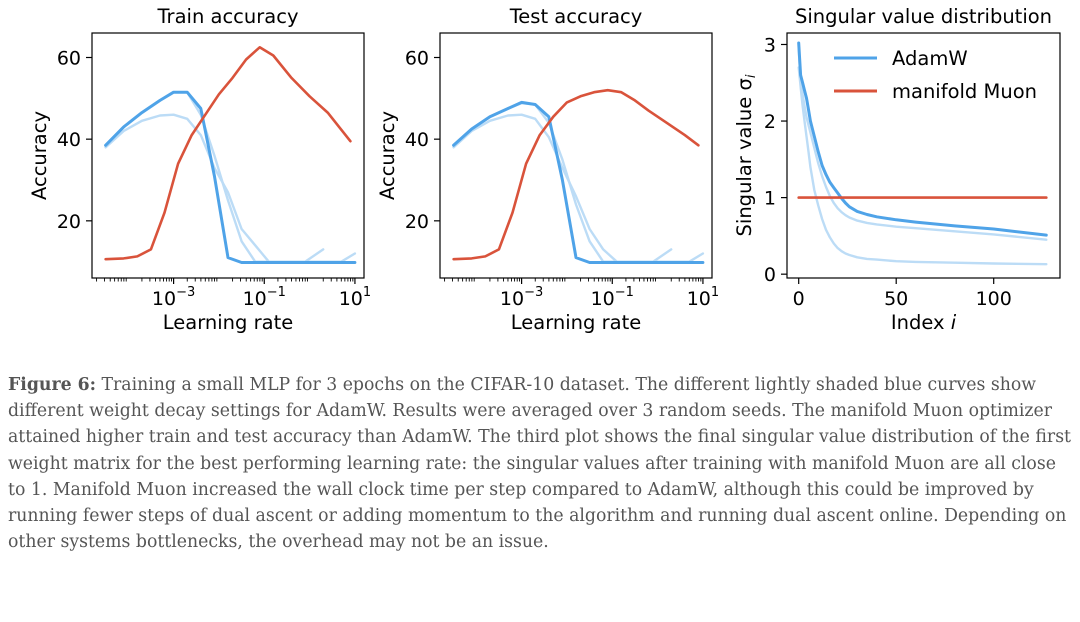  What do you see at coordinates (417, 140) in the screenshot?
I see `test-ytick-label-40: 40` at bounding box center [417, 140].